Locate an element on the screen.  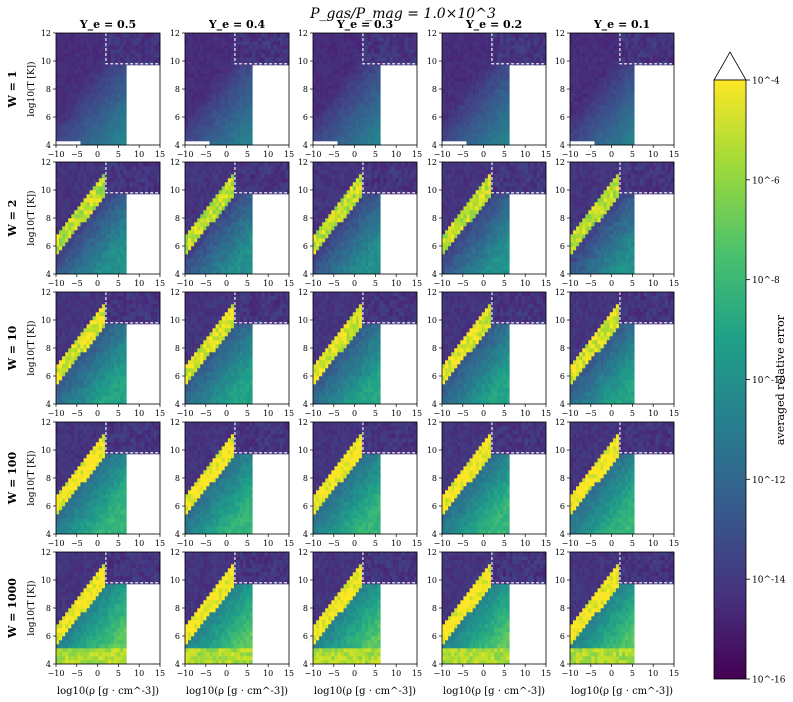
x-tick-label: 5 is located at coordinates (632, 154).